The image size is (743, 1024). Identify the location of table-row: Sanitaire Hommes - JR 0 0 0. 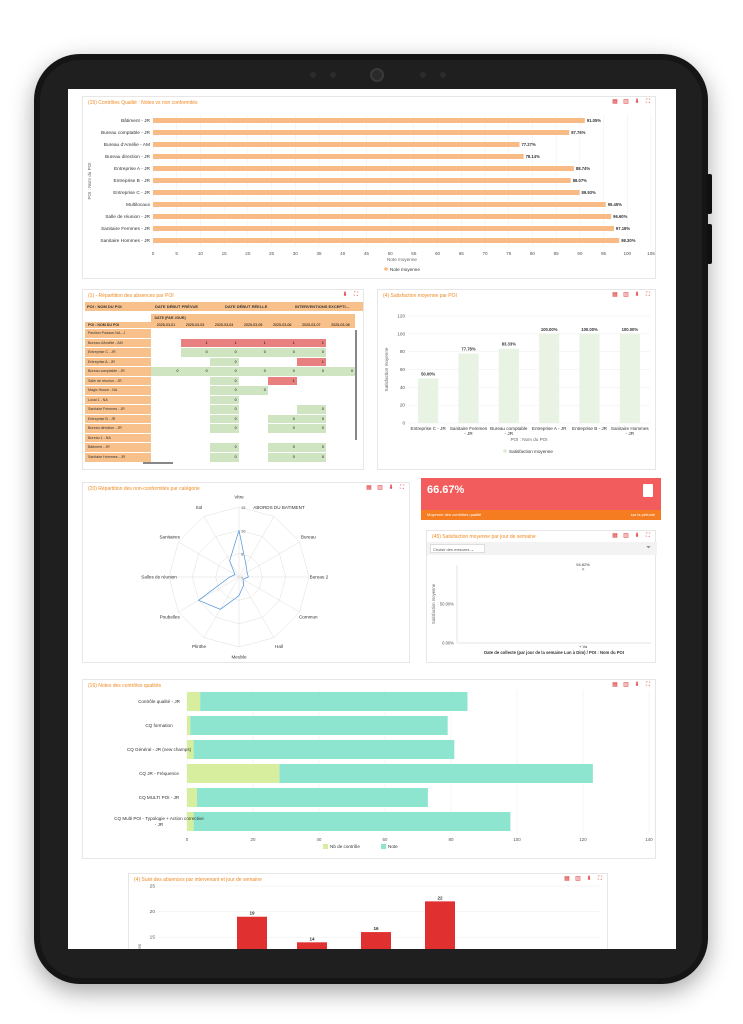
(220, 456).